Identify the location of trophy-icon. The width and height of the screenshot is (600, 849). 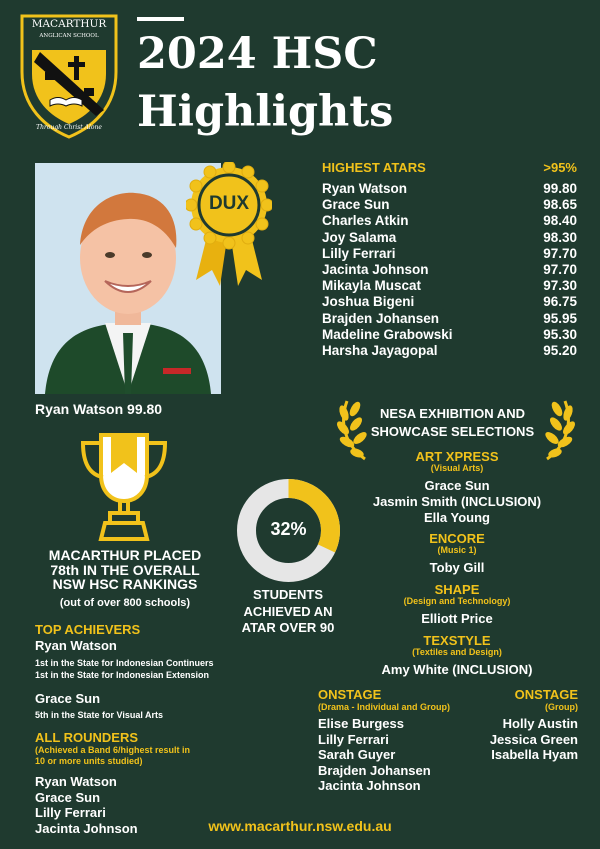
(124, 487).